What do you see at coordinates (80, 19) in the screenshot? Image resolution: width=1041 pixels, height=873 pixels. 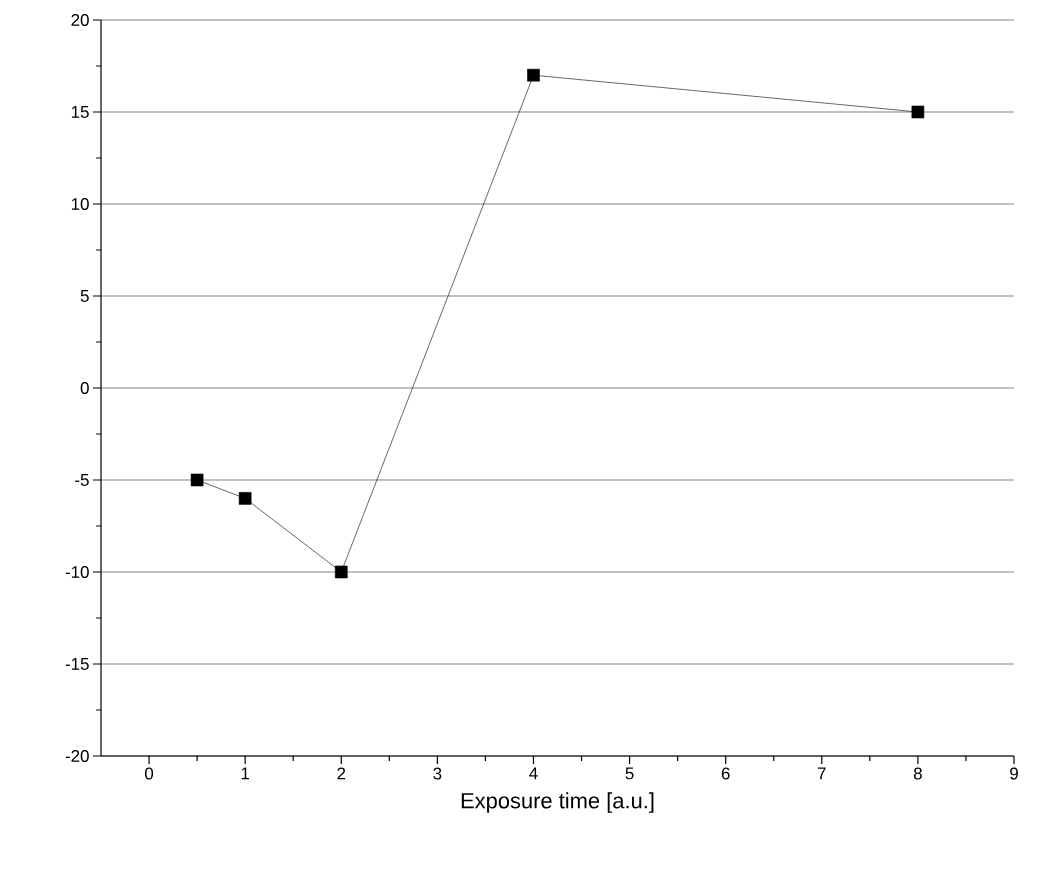 I see `y-tick-label: 20` at bounding box center [80, 19].